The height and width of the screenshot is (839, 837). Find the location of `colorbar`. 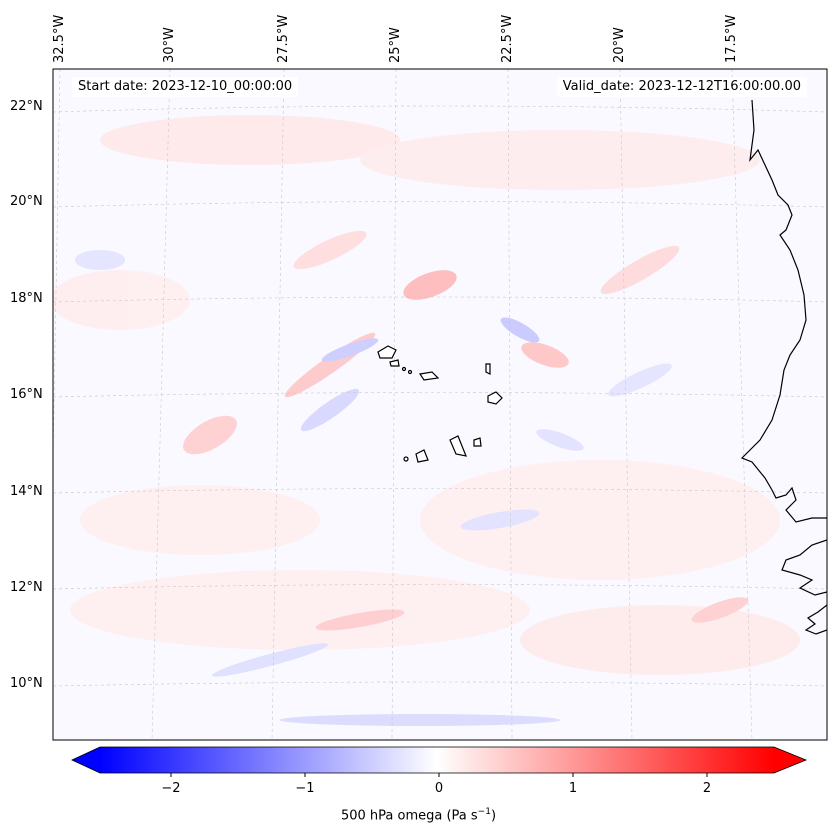

colorbar is located at coordinates (439, 761).